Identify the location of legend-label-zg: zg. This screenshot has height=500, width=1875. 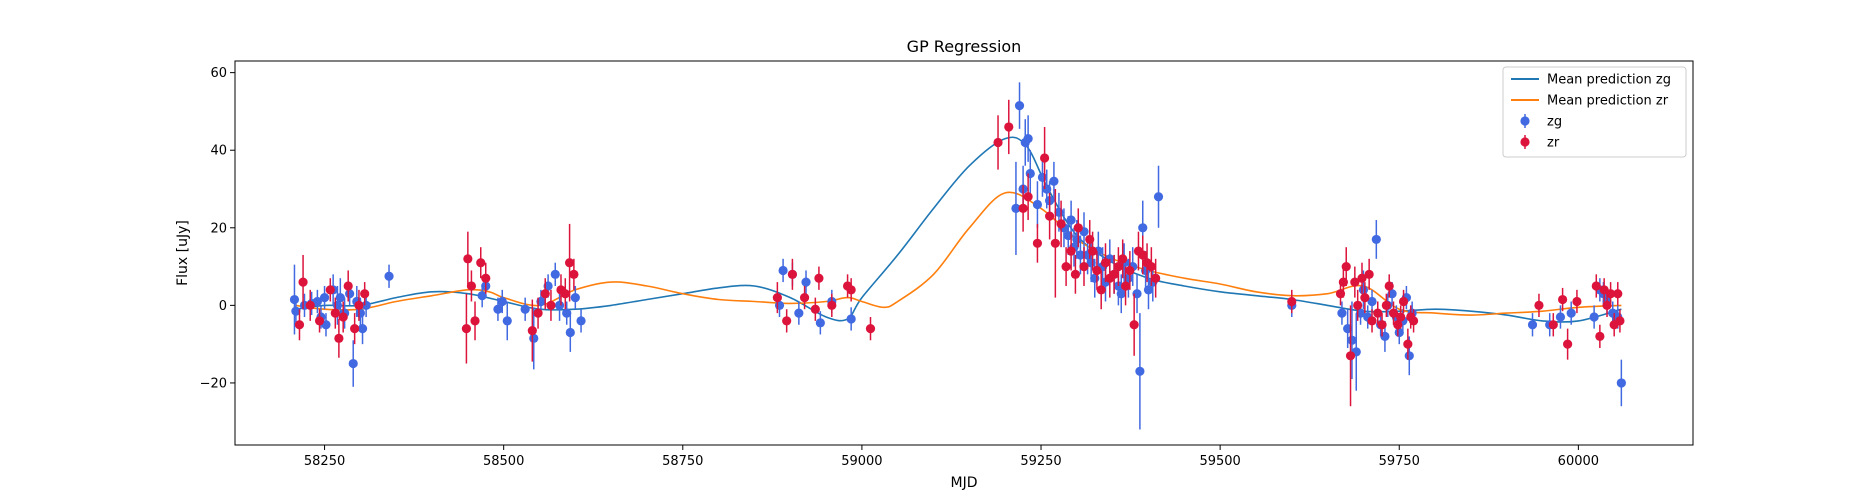
(1554, 122).